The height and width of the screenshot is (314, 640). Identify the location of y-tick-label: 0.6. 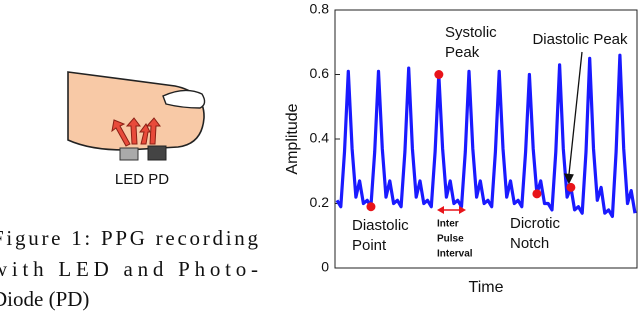
(320, 73).